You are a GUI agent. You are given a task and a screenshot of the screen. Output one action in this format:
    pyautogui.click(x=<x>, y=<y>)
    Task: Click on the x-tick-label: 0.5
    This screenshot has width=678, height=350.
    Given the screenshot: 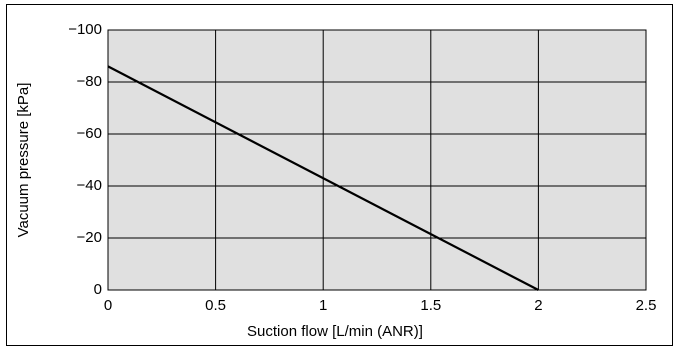 What is the action you would take?
    pyautogui.click(x=215, y=305)
    